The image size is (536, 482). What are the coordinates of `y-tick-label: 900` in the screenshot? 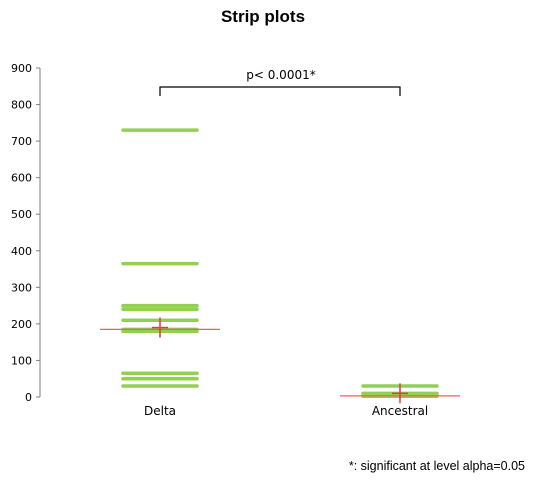 It's located at (21, 68).